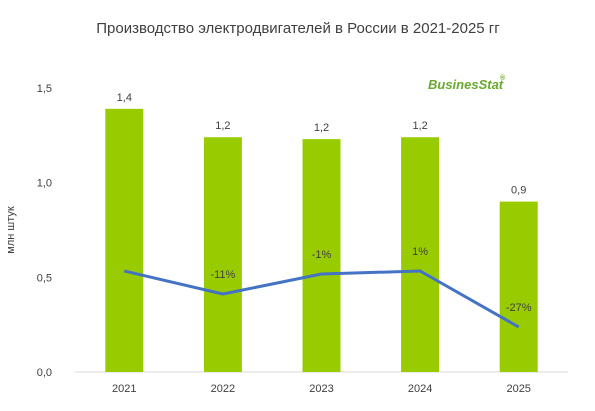 Image resolution: width=595 pixels, height=411 pixels. What do you see at coordinates (223, 389) in the screenshot?
I see `x-tick-label: 2022` at bounding box center [223, 389].